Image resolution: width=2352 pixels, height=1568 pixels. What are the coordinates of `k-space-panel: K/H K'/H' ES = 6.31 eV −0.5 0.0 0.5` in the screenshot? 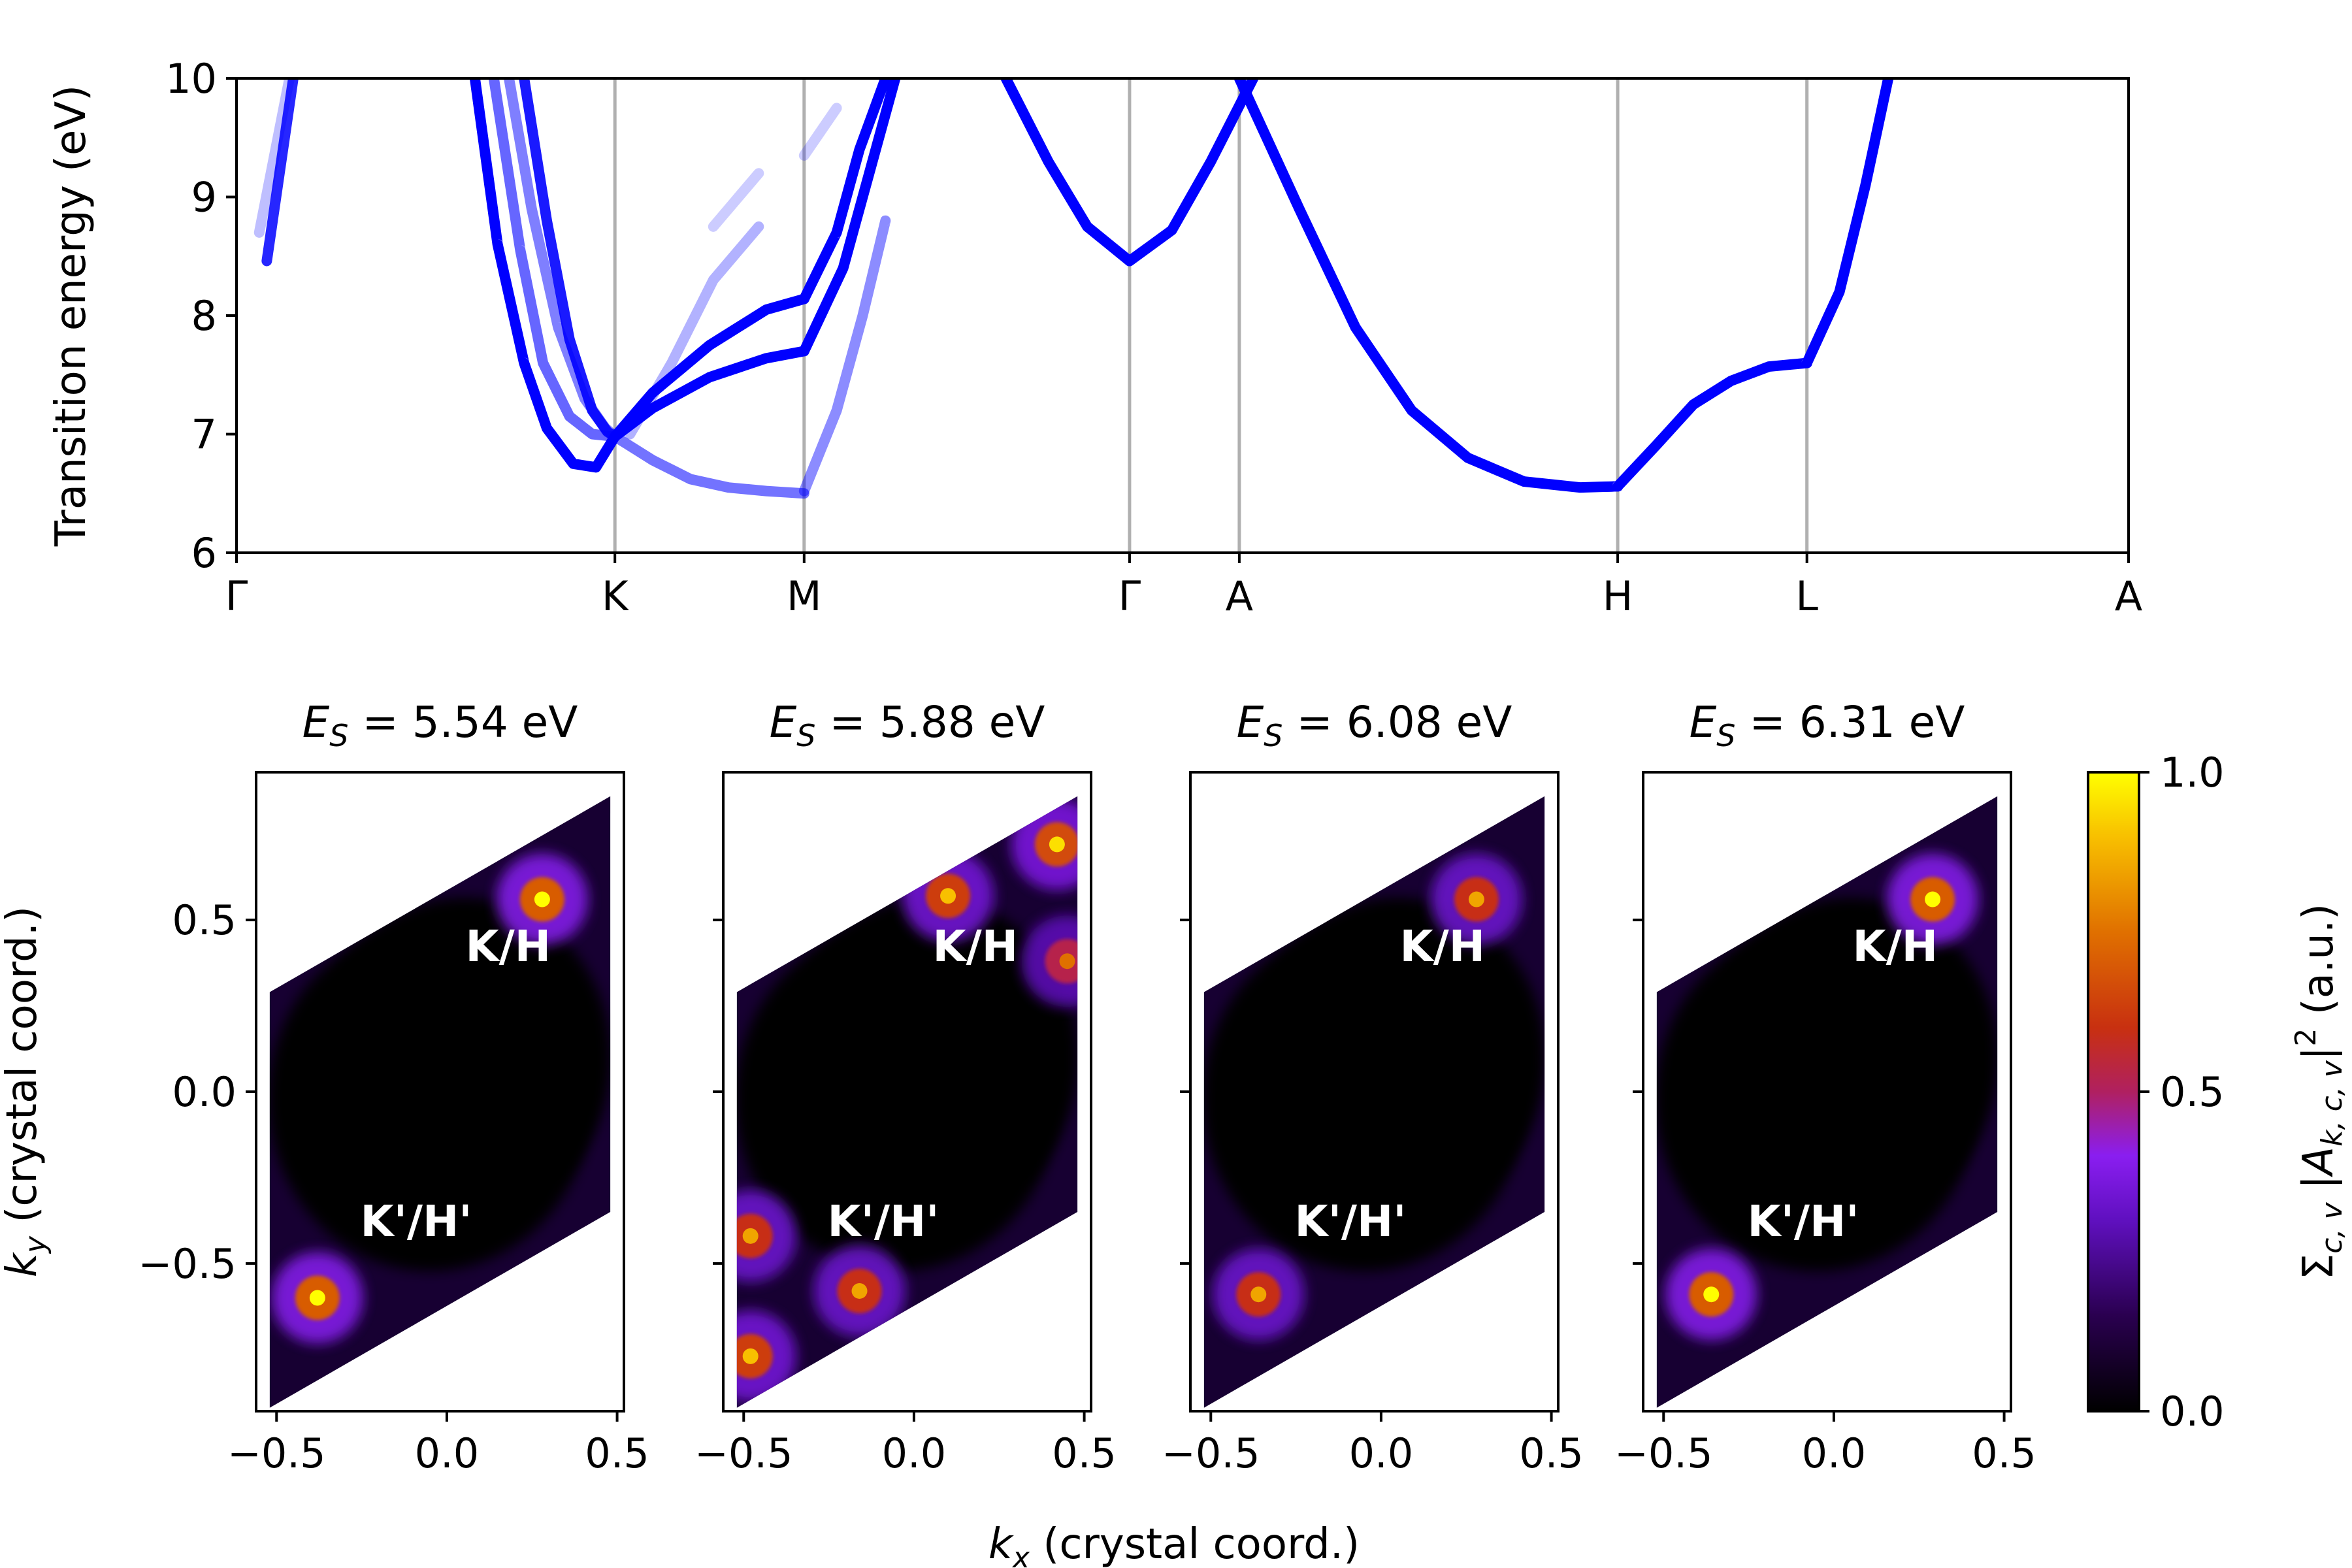 It's located at (1825, 1087).